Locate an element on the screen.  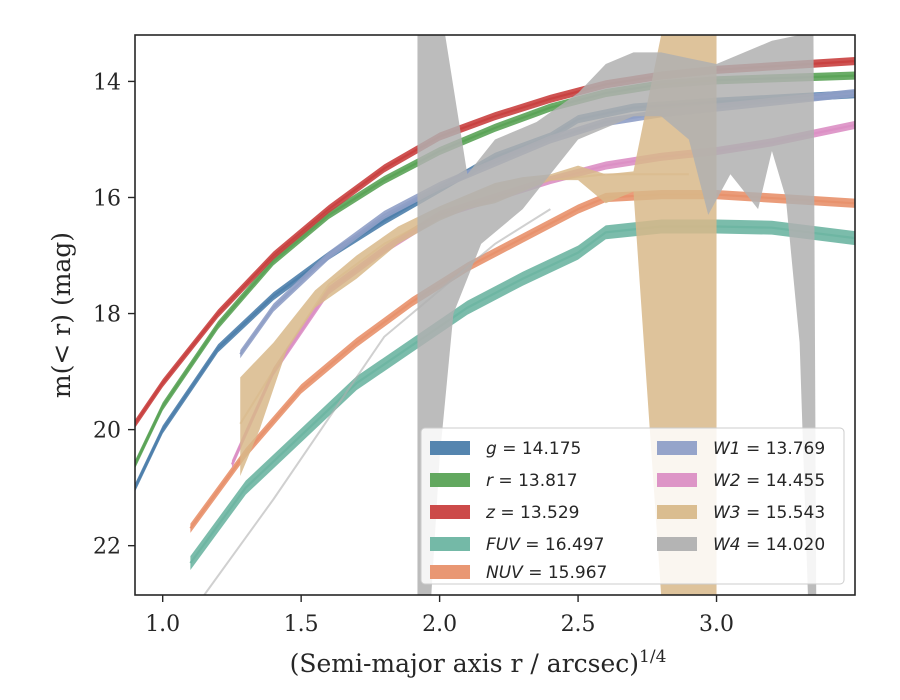
legend-item-W2: W2 = 14.455 is located at coordinates (741, 481).